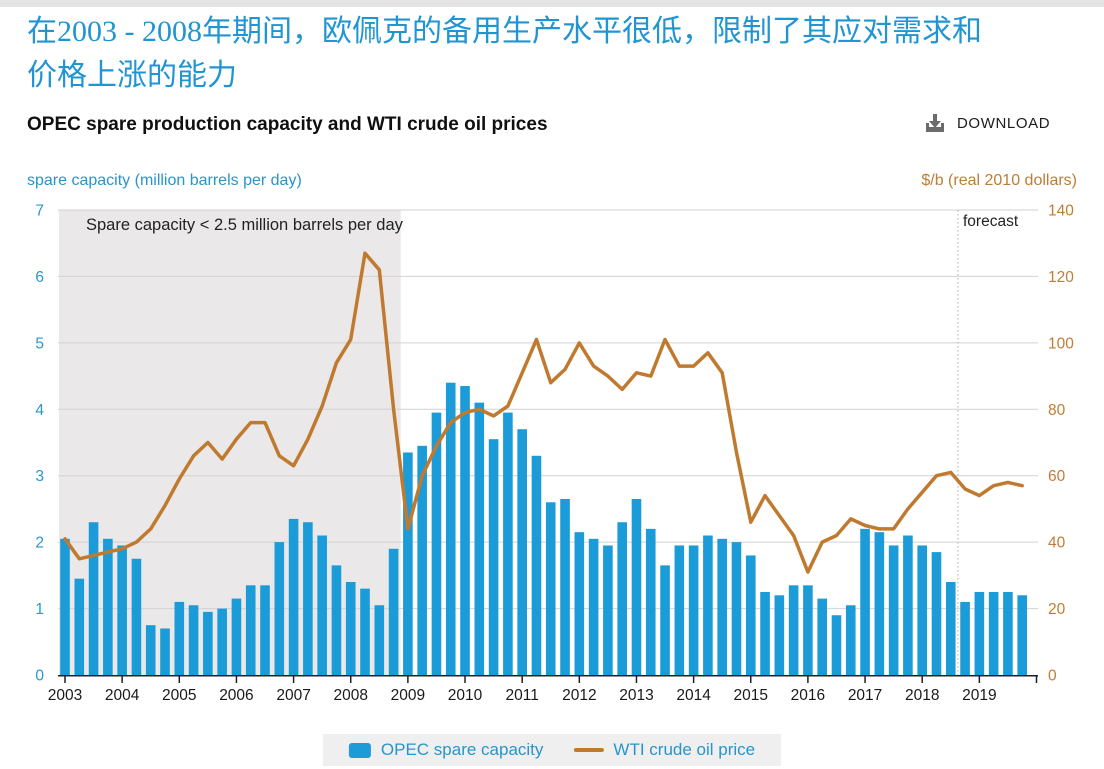 This screenshot has height=769, width=1104. Describe the element at coordinates (164, 180) in the screenshot. I see `left-axis-title: spare capacity (million barrels per day)` at that location.